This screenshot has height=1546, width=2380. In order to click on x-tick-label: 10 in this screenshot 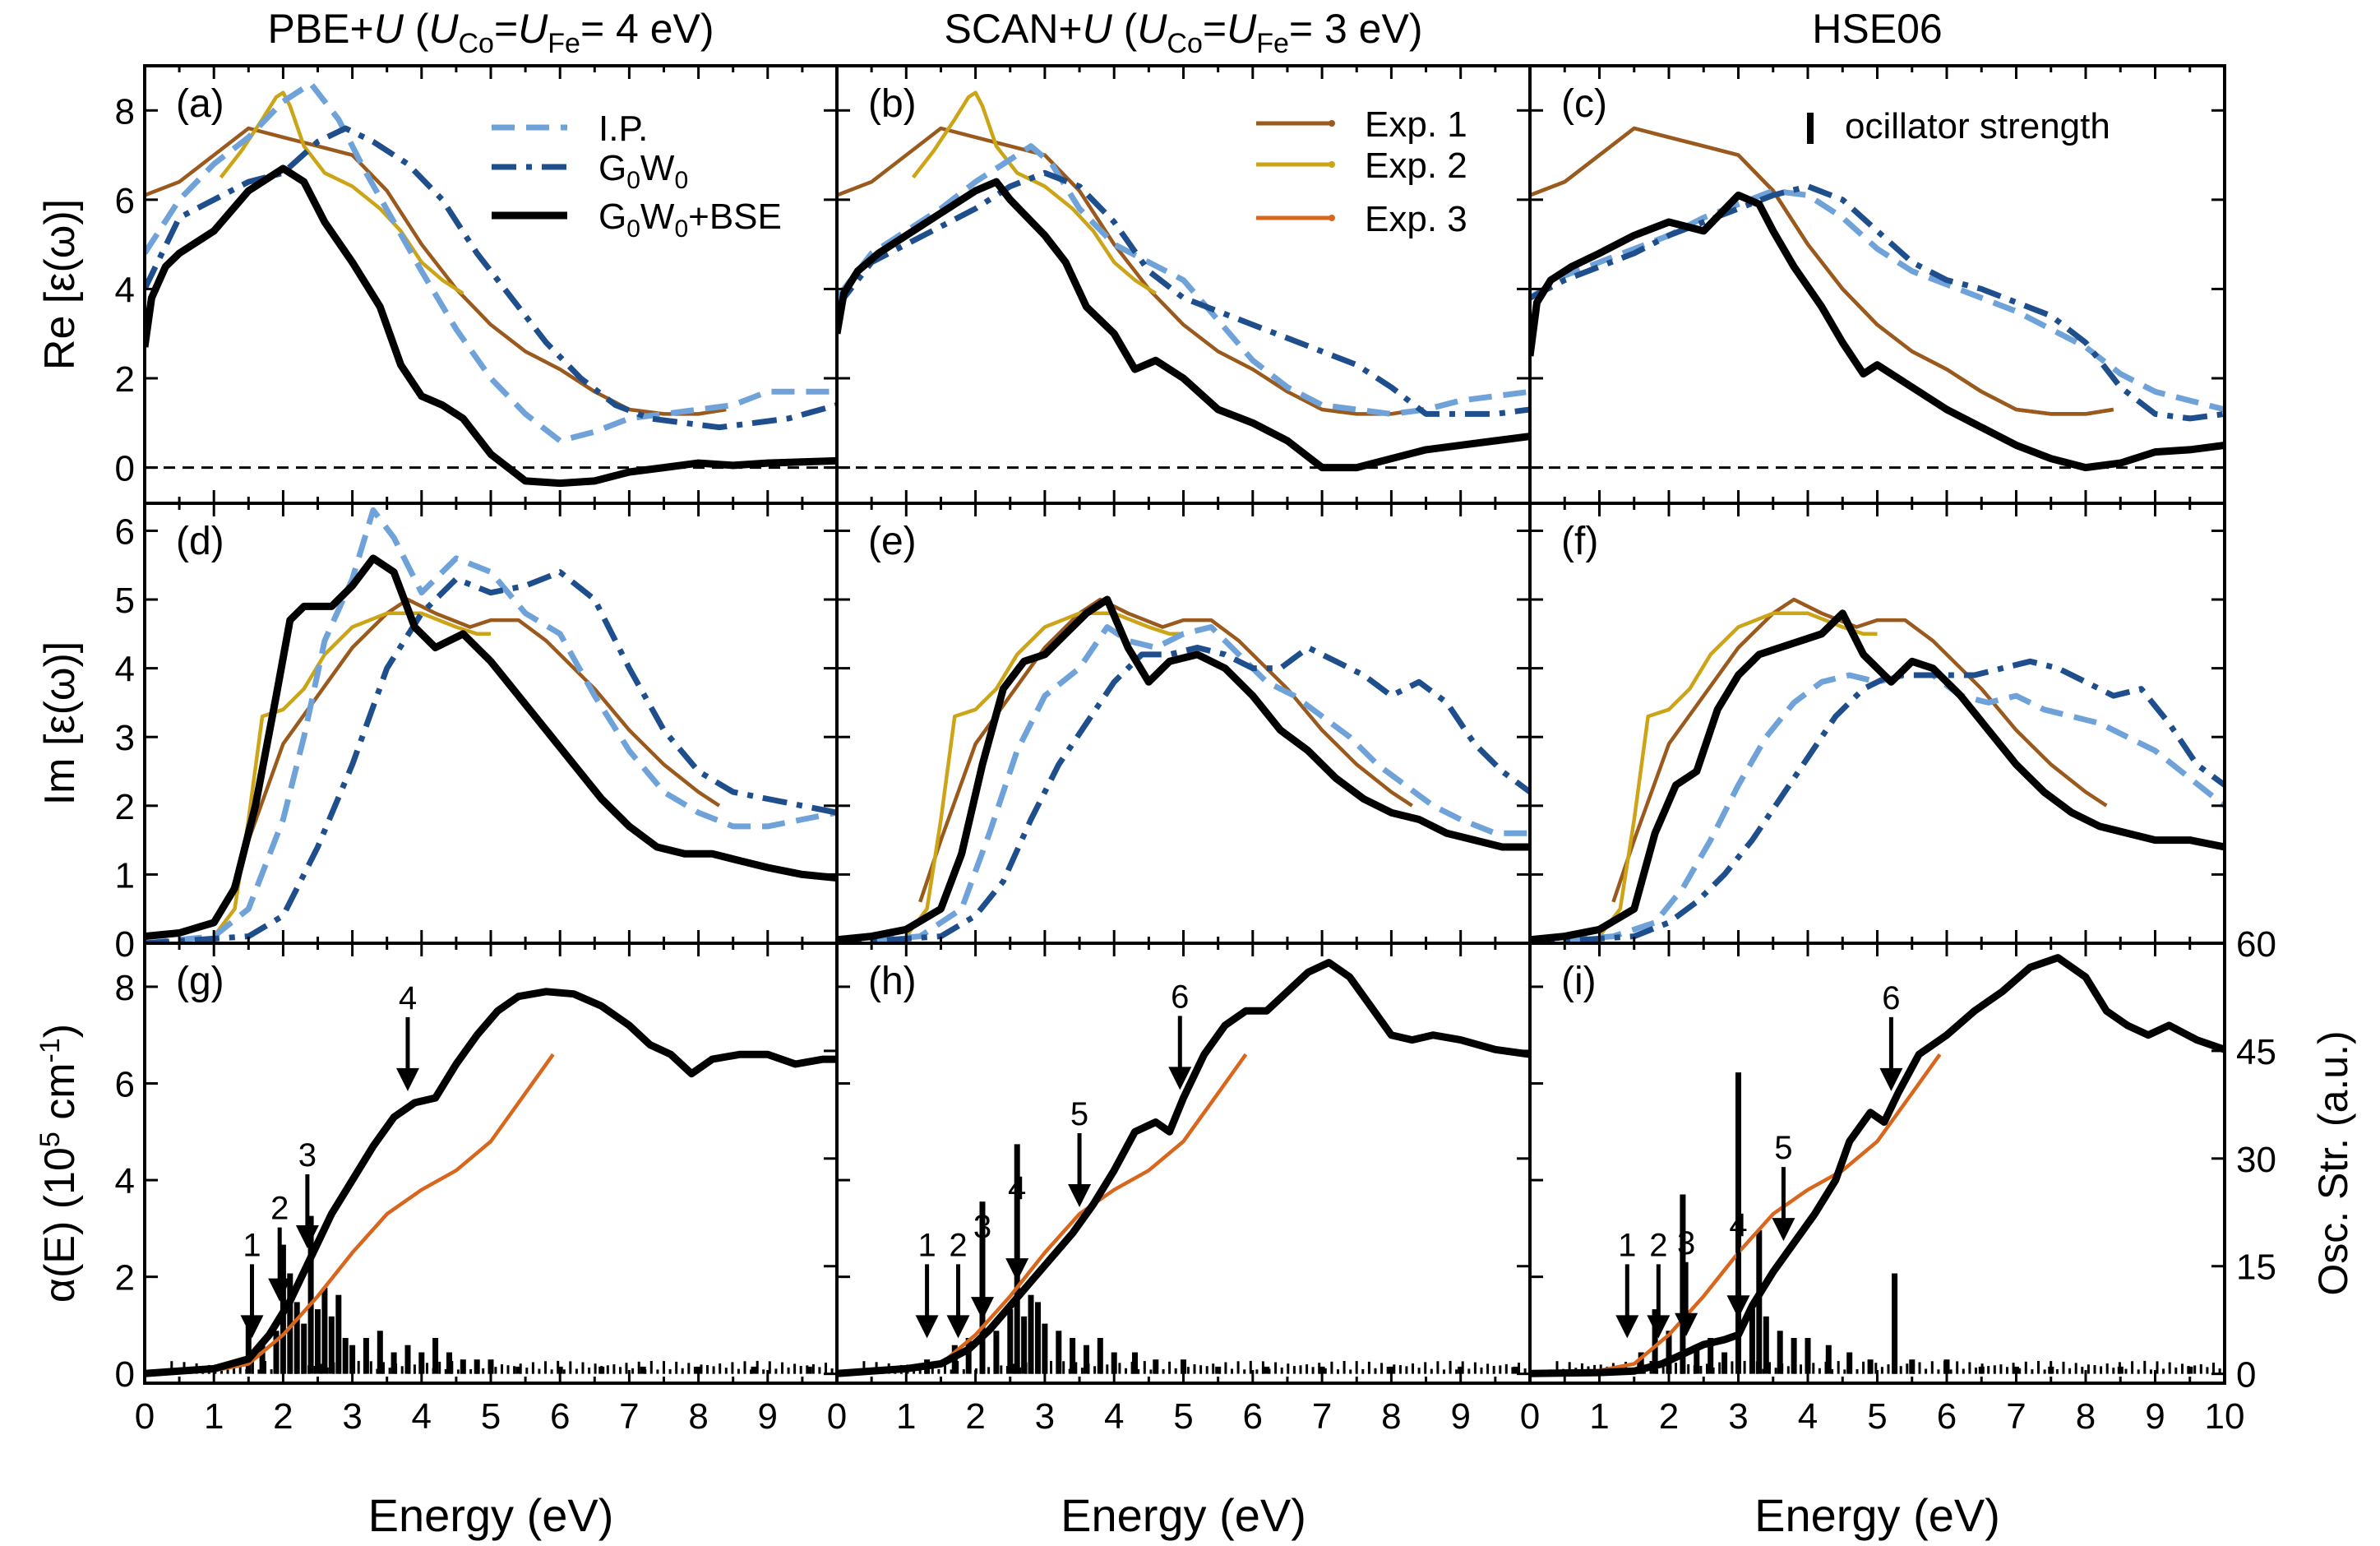, I will do `click(2225, 1416)`.